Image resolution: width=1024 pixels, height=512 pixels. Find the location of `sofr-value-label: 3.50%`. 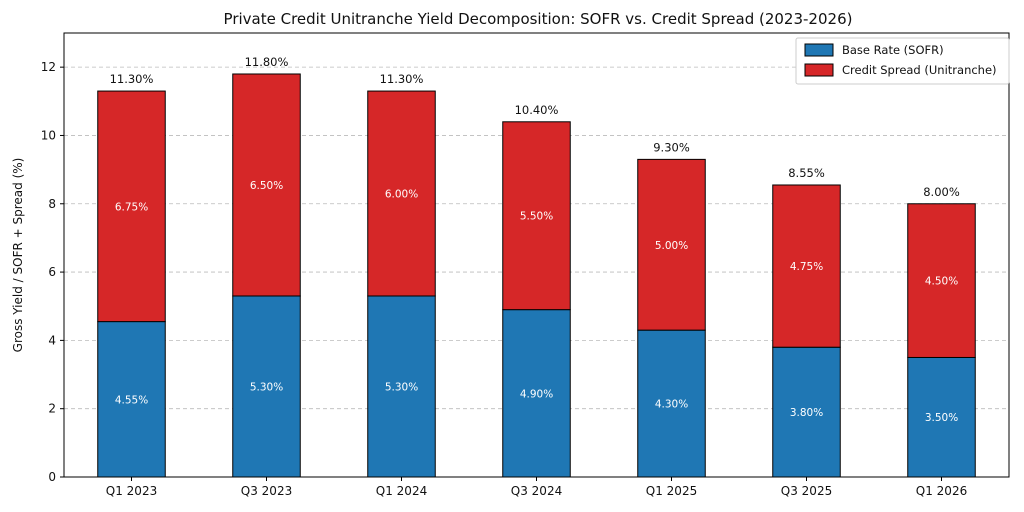

sofr-value-label: 3.50% is located at coordinates (941, 418).